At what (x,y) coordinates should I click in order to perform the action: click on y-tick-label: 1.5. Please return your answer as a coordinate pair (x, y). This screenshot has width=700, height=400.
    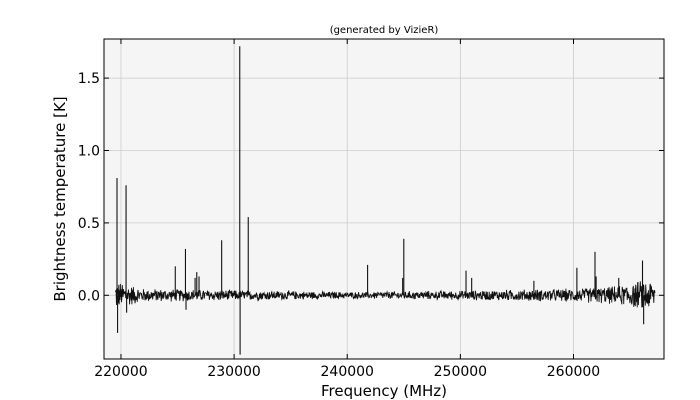
    Looking at the image, I should click on (89, 79).